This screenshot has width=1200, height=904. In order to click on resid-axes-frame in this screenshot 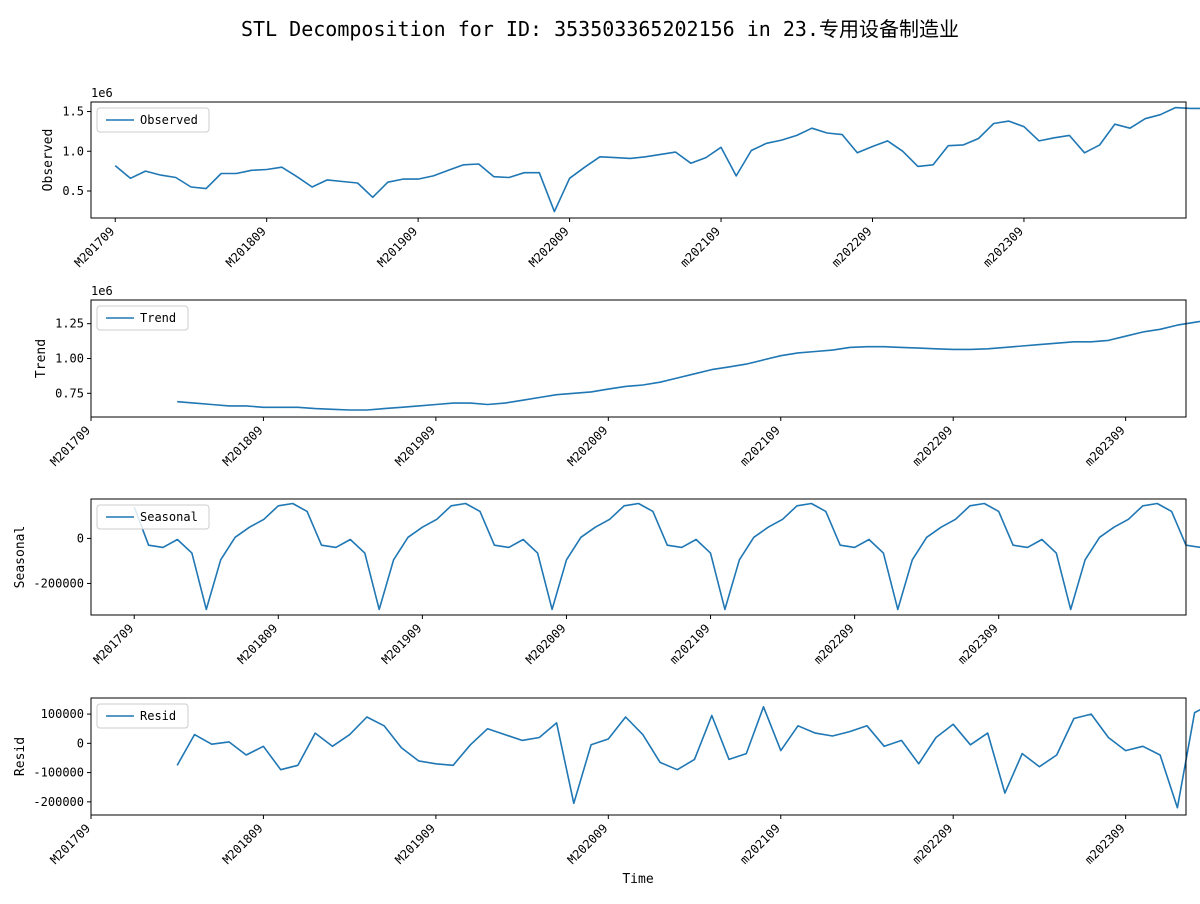, I will do `click(638, 756)`.